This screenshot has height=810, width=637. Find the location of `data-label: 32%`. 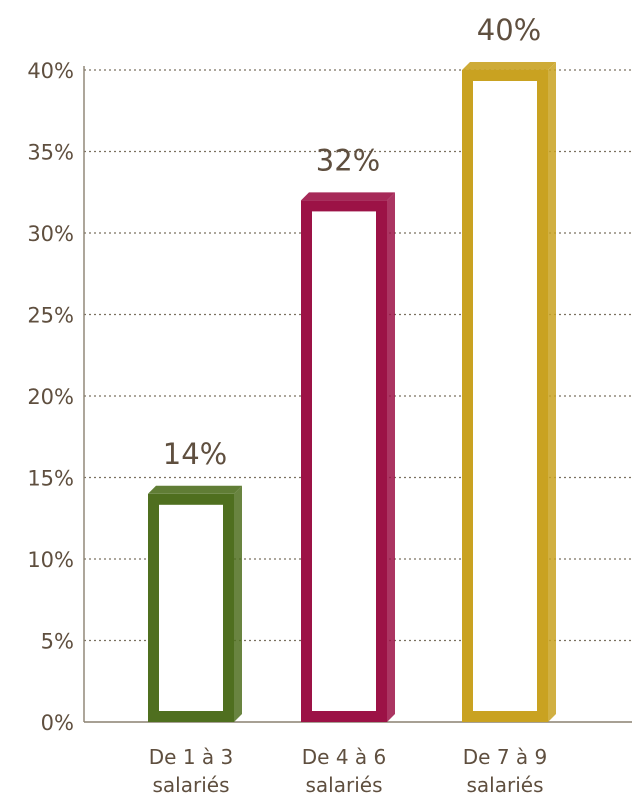

data-label: 32% is located at coordinates (348, 160).